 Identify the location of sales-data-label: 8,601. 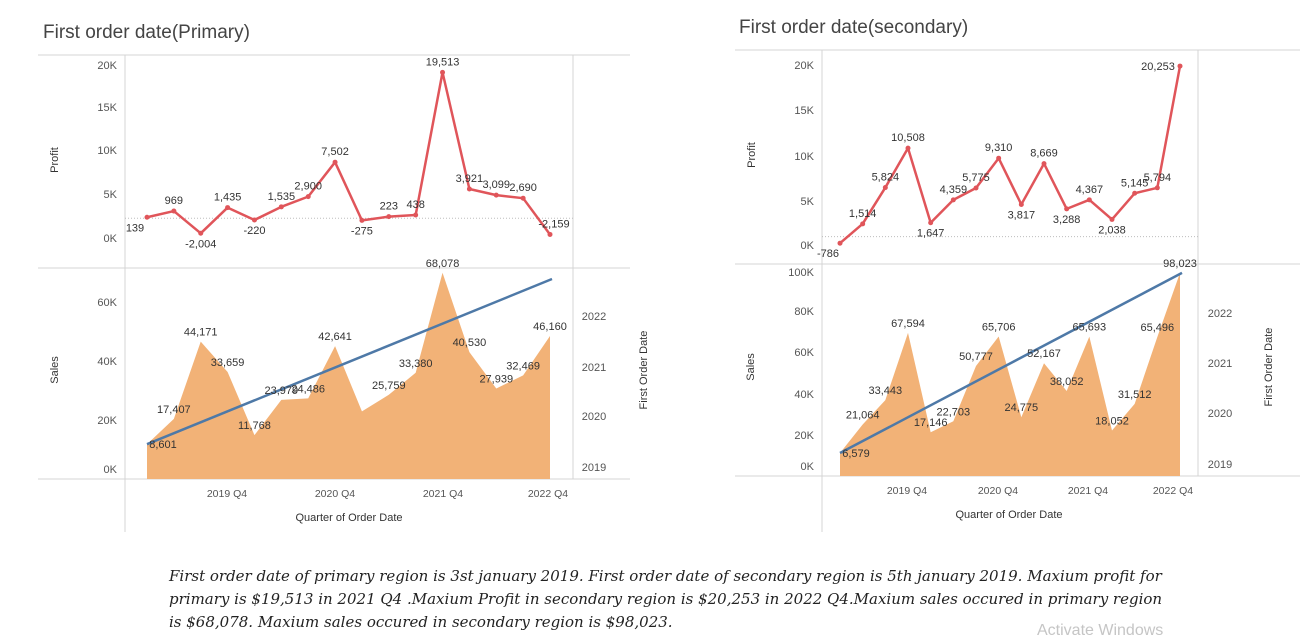
(163, 445).